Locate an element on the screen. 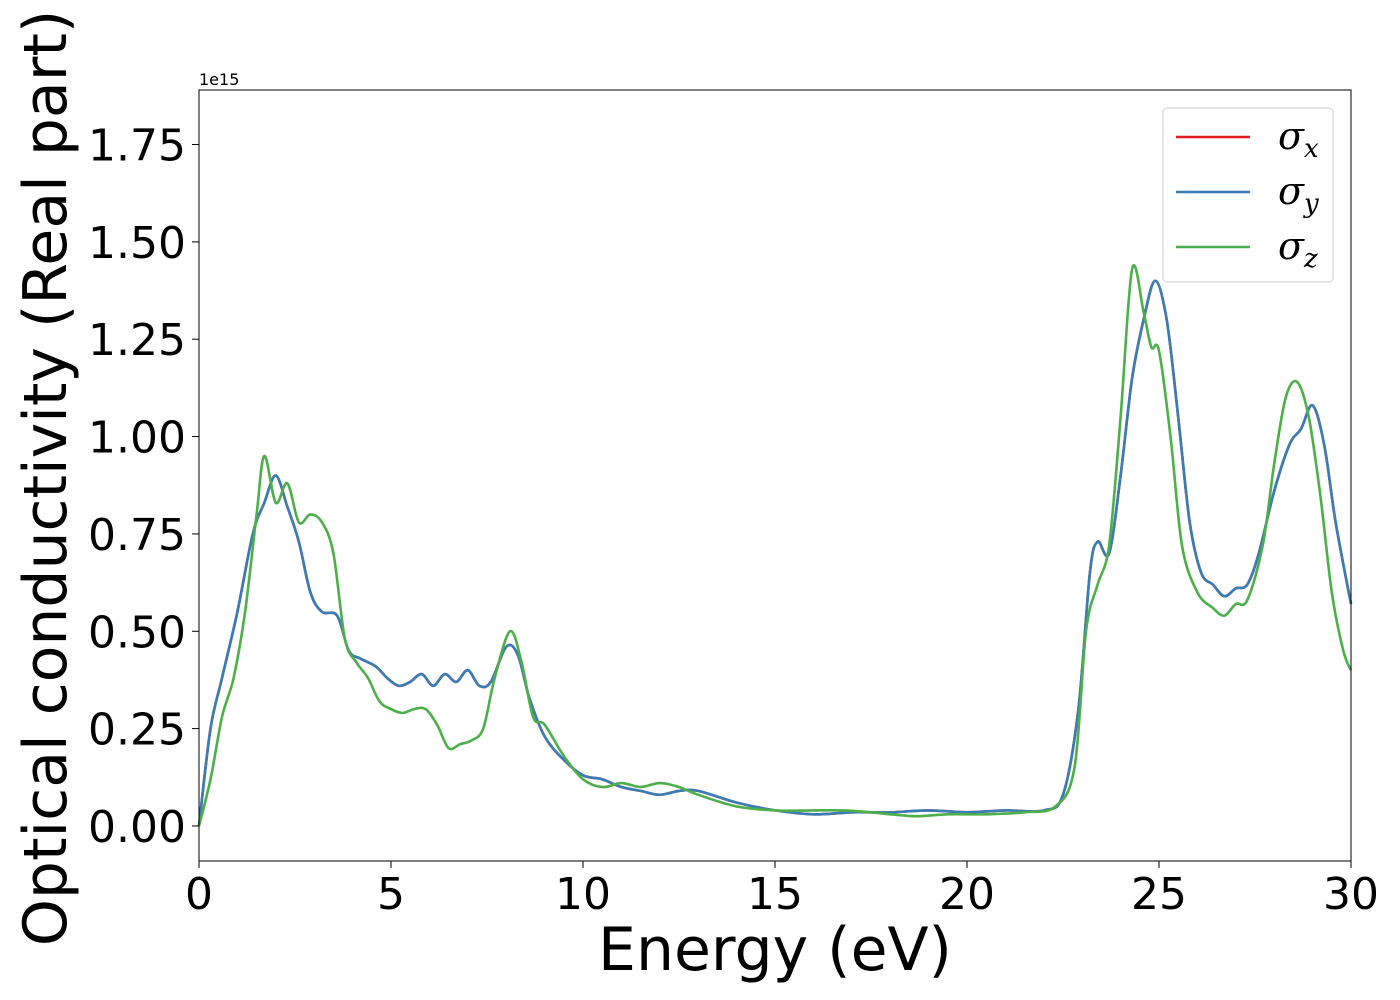  y-tick-label: 1.25 is located at coordinates (137, 340).